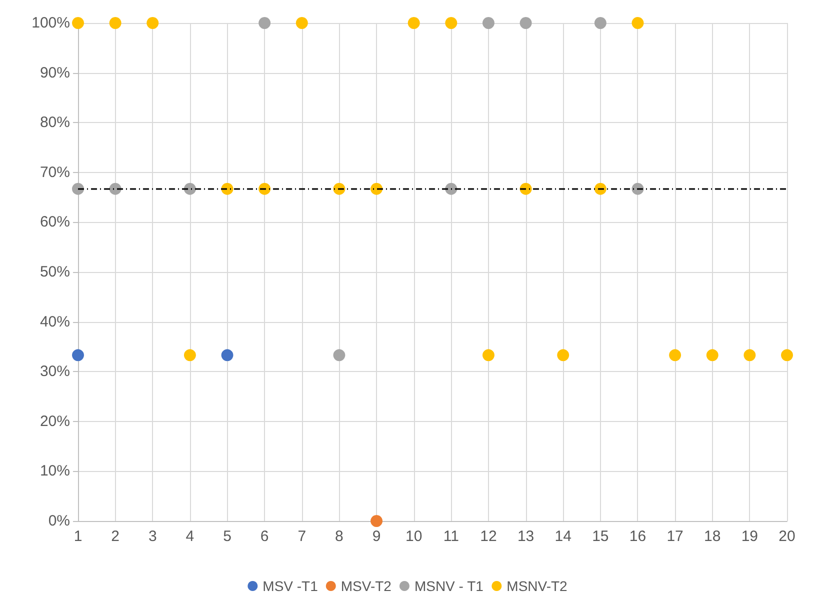 The width and height of the screenshot is (815, 614). What do you see at coordinates (366, 586) in the screenshot?
I see `legend-label: MSV-T2` at bounding box center [366, 586].